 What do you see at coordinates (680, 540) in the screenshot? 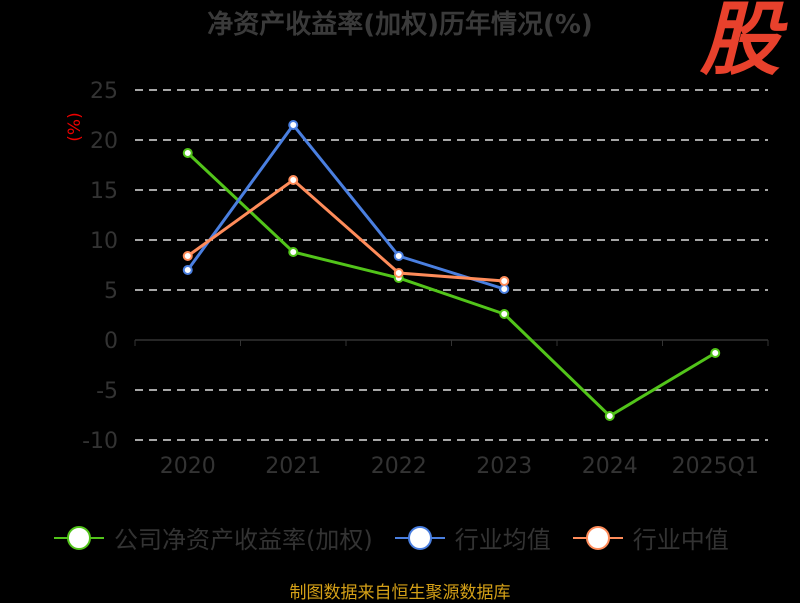
I see `legend-label: 行业中值` at bounding box center [680, 540].